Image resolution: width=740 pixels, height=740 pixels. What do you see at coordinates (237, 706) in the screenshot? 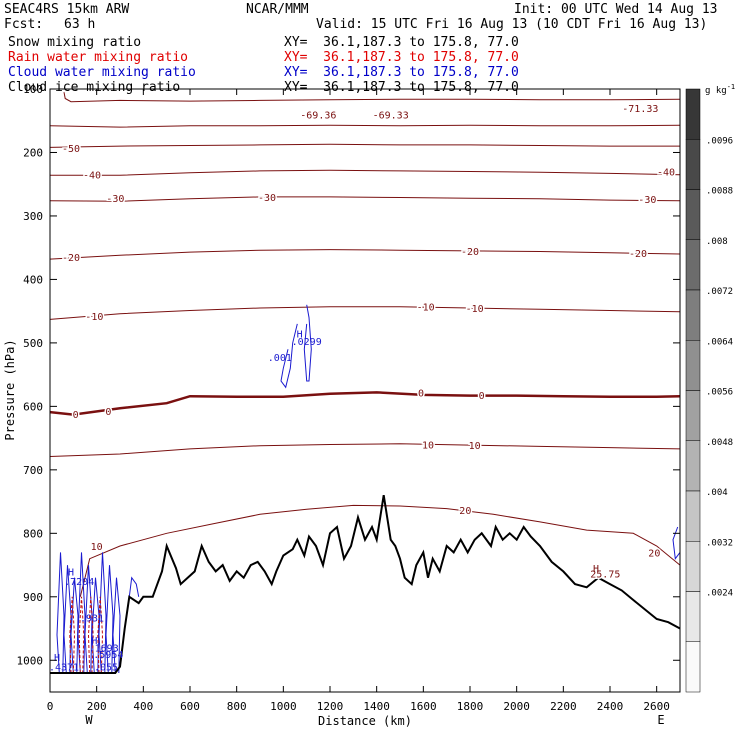
I see `x-tick-label: 800` at bounding box center [237, 706].